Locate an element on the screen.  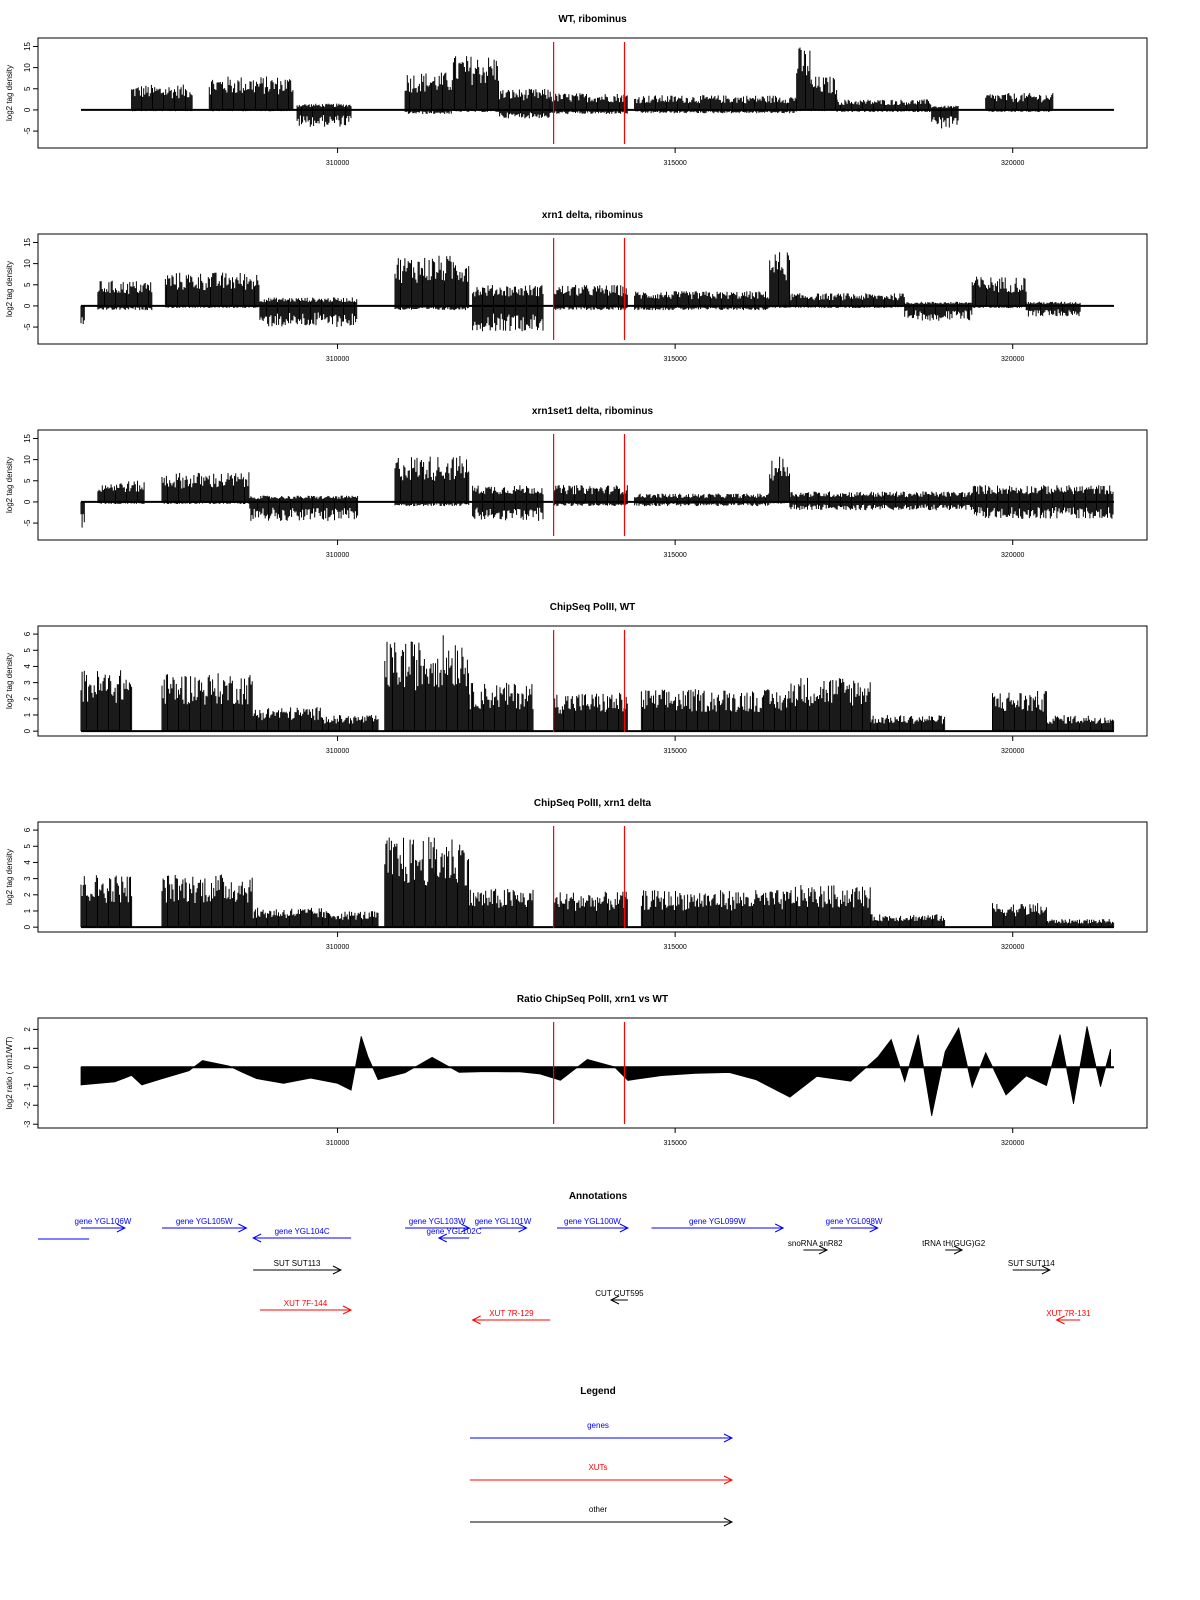
track-title: WT, ribominus is located at coordinates (592, 19).